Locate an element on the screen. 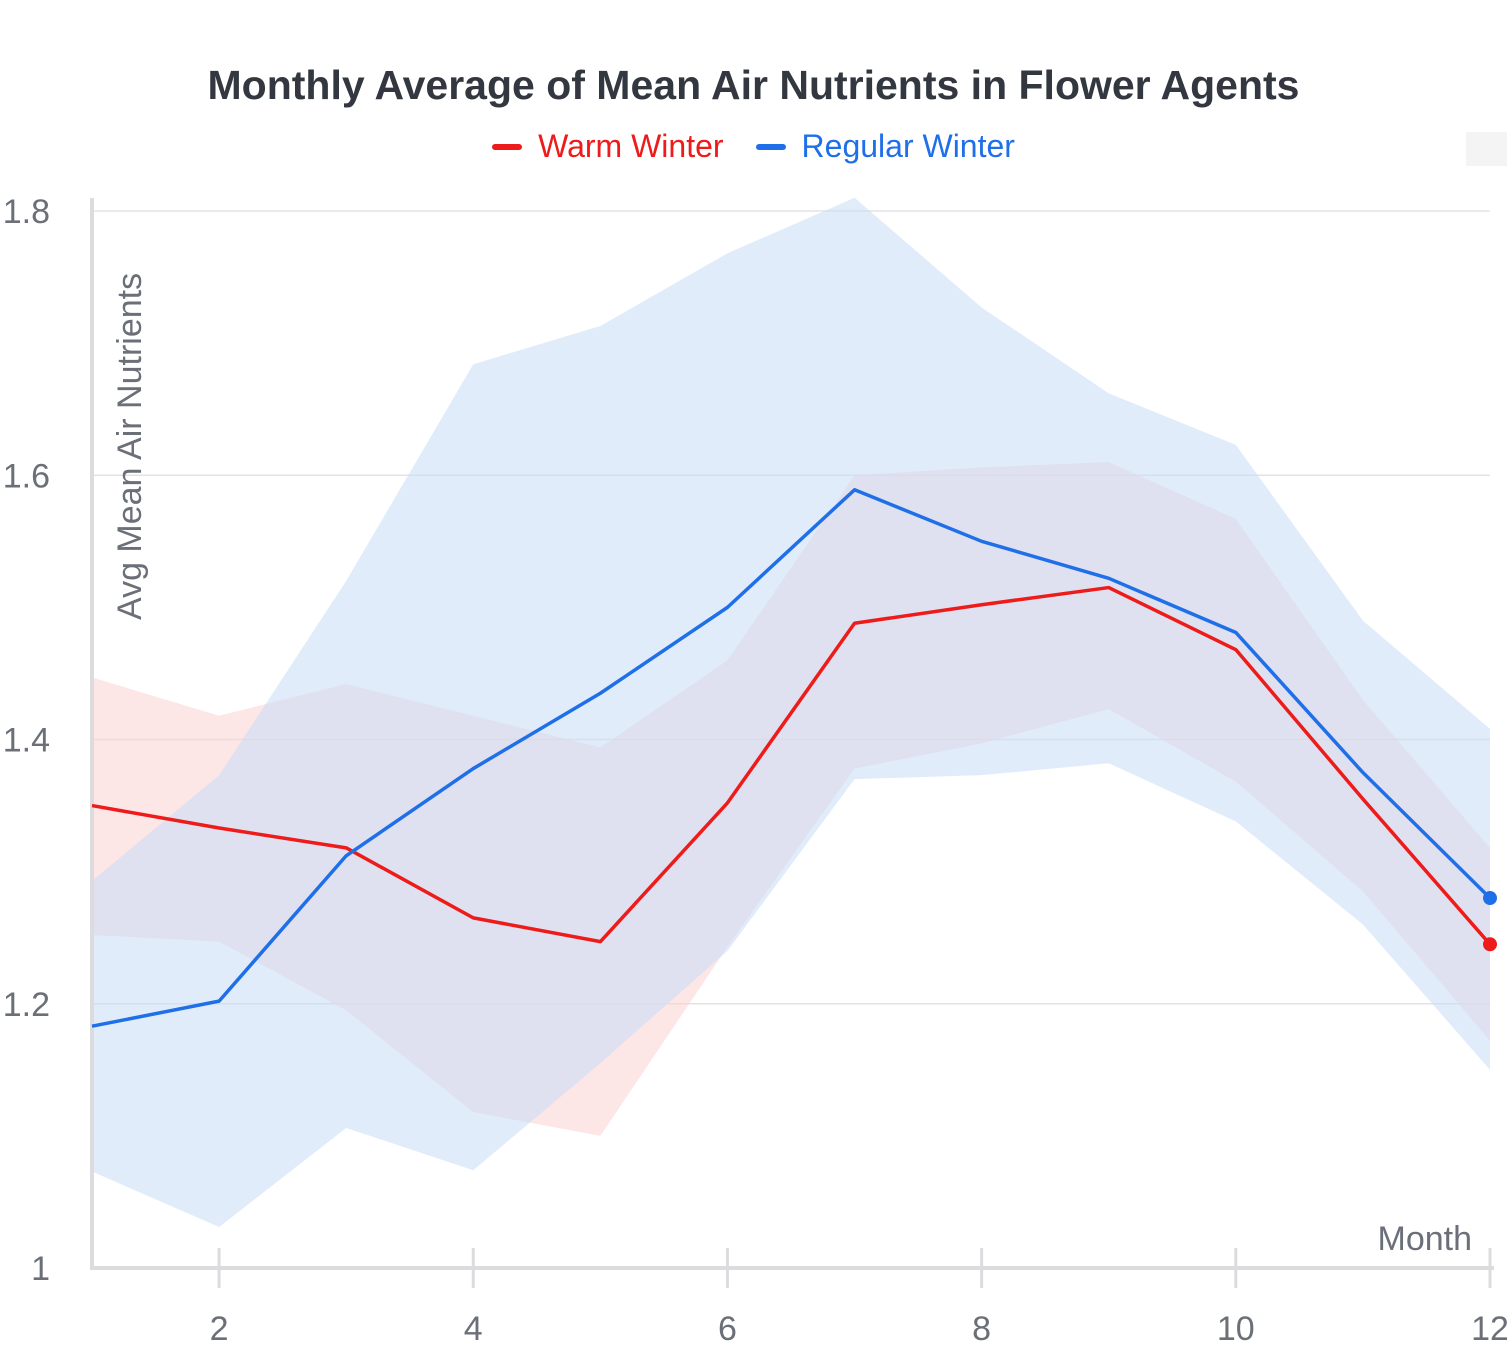 Image resolution: width=1507 pixels, height=1348 pixels. legend-item-warm-winter: Warm Winter is located at coordinates (608, 146).